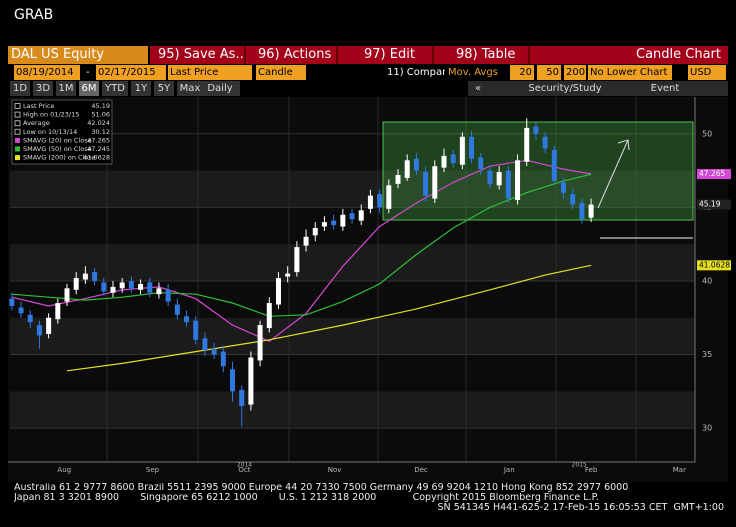  I want to click on year-label: 2014, so click(244, 465).